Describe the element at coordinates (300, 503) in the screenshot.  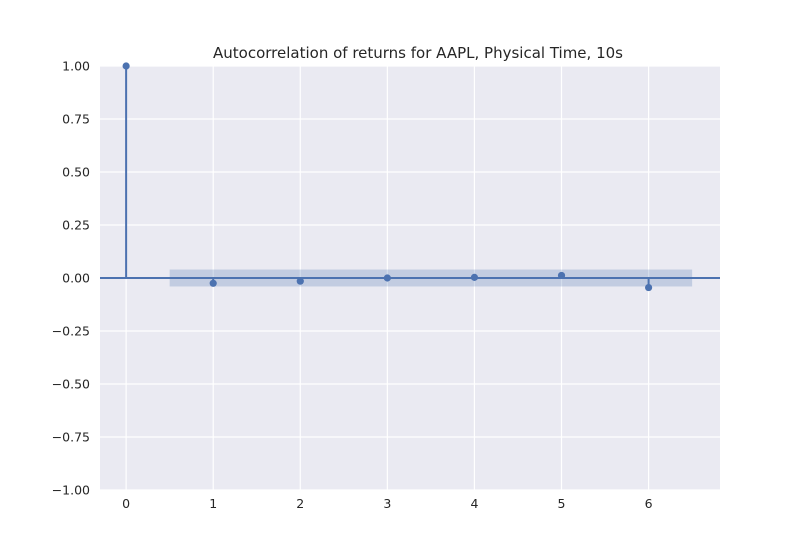
I see `x-tick-label: 2` at that location.